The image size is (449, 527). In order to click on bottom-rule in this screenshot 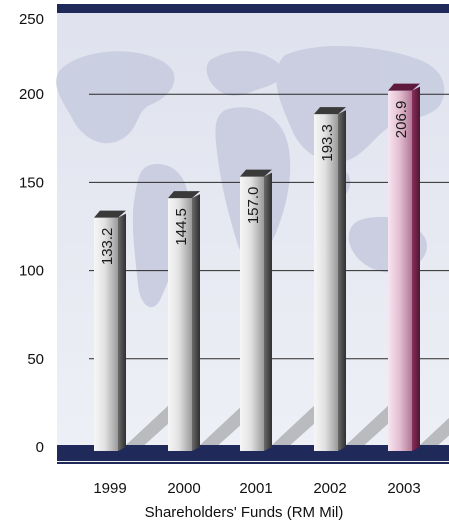, I will do `click(253, 463)`.